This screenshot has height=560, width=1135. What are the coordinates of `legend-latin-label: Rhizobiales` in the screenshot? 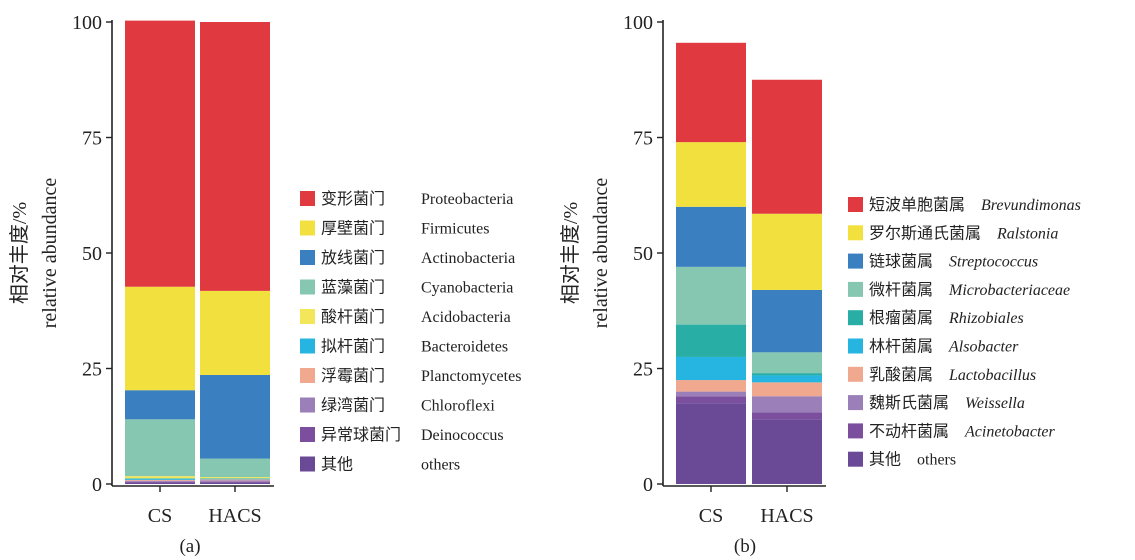 It's located at (986, 318).